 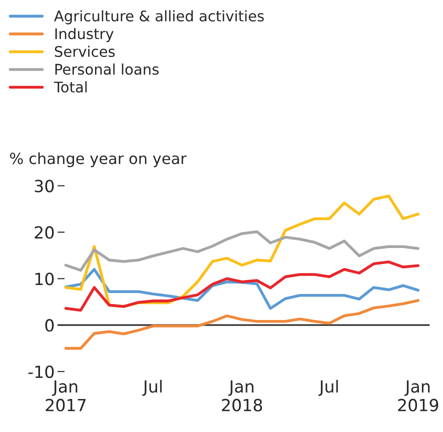 What do you see at coordinates (107, 69) in the screenshot?
I see `legend-label: Personal loans` at bounding box center [107, 69].